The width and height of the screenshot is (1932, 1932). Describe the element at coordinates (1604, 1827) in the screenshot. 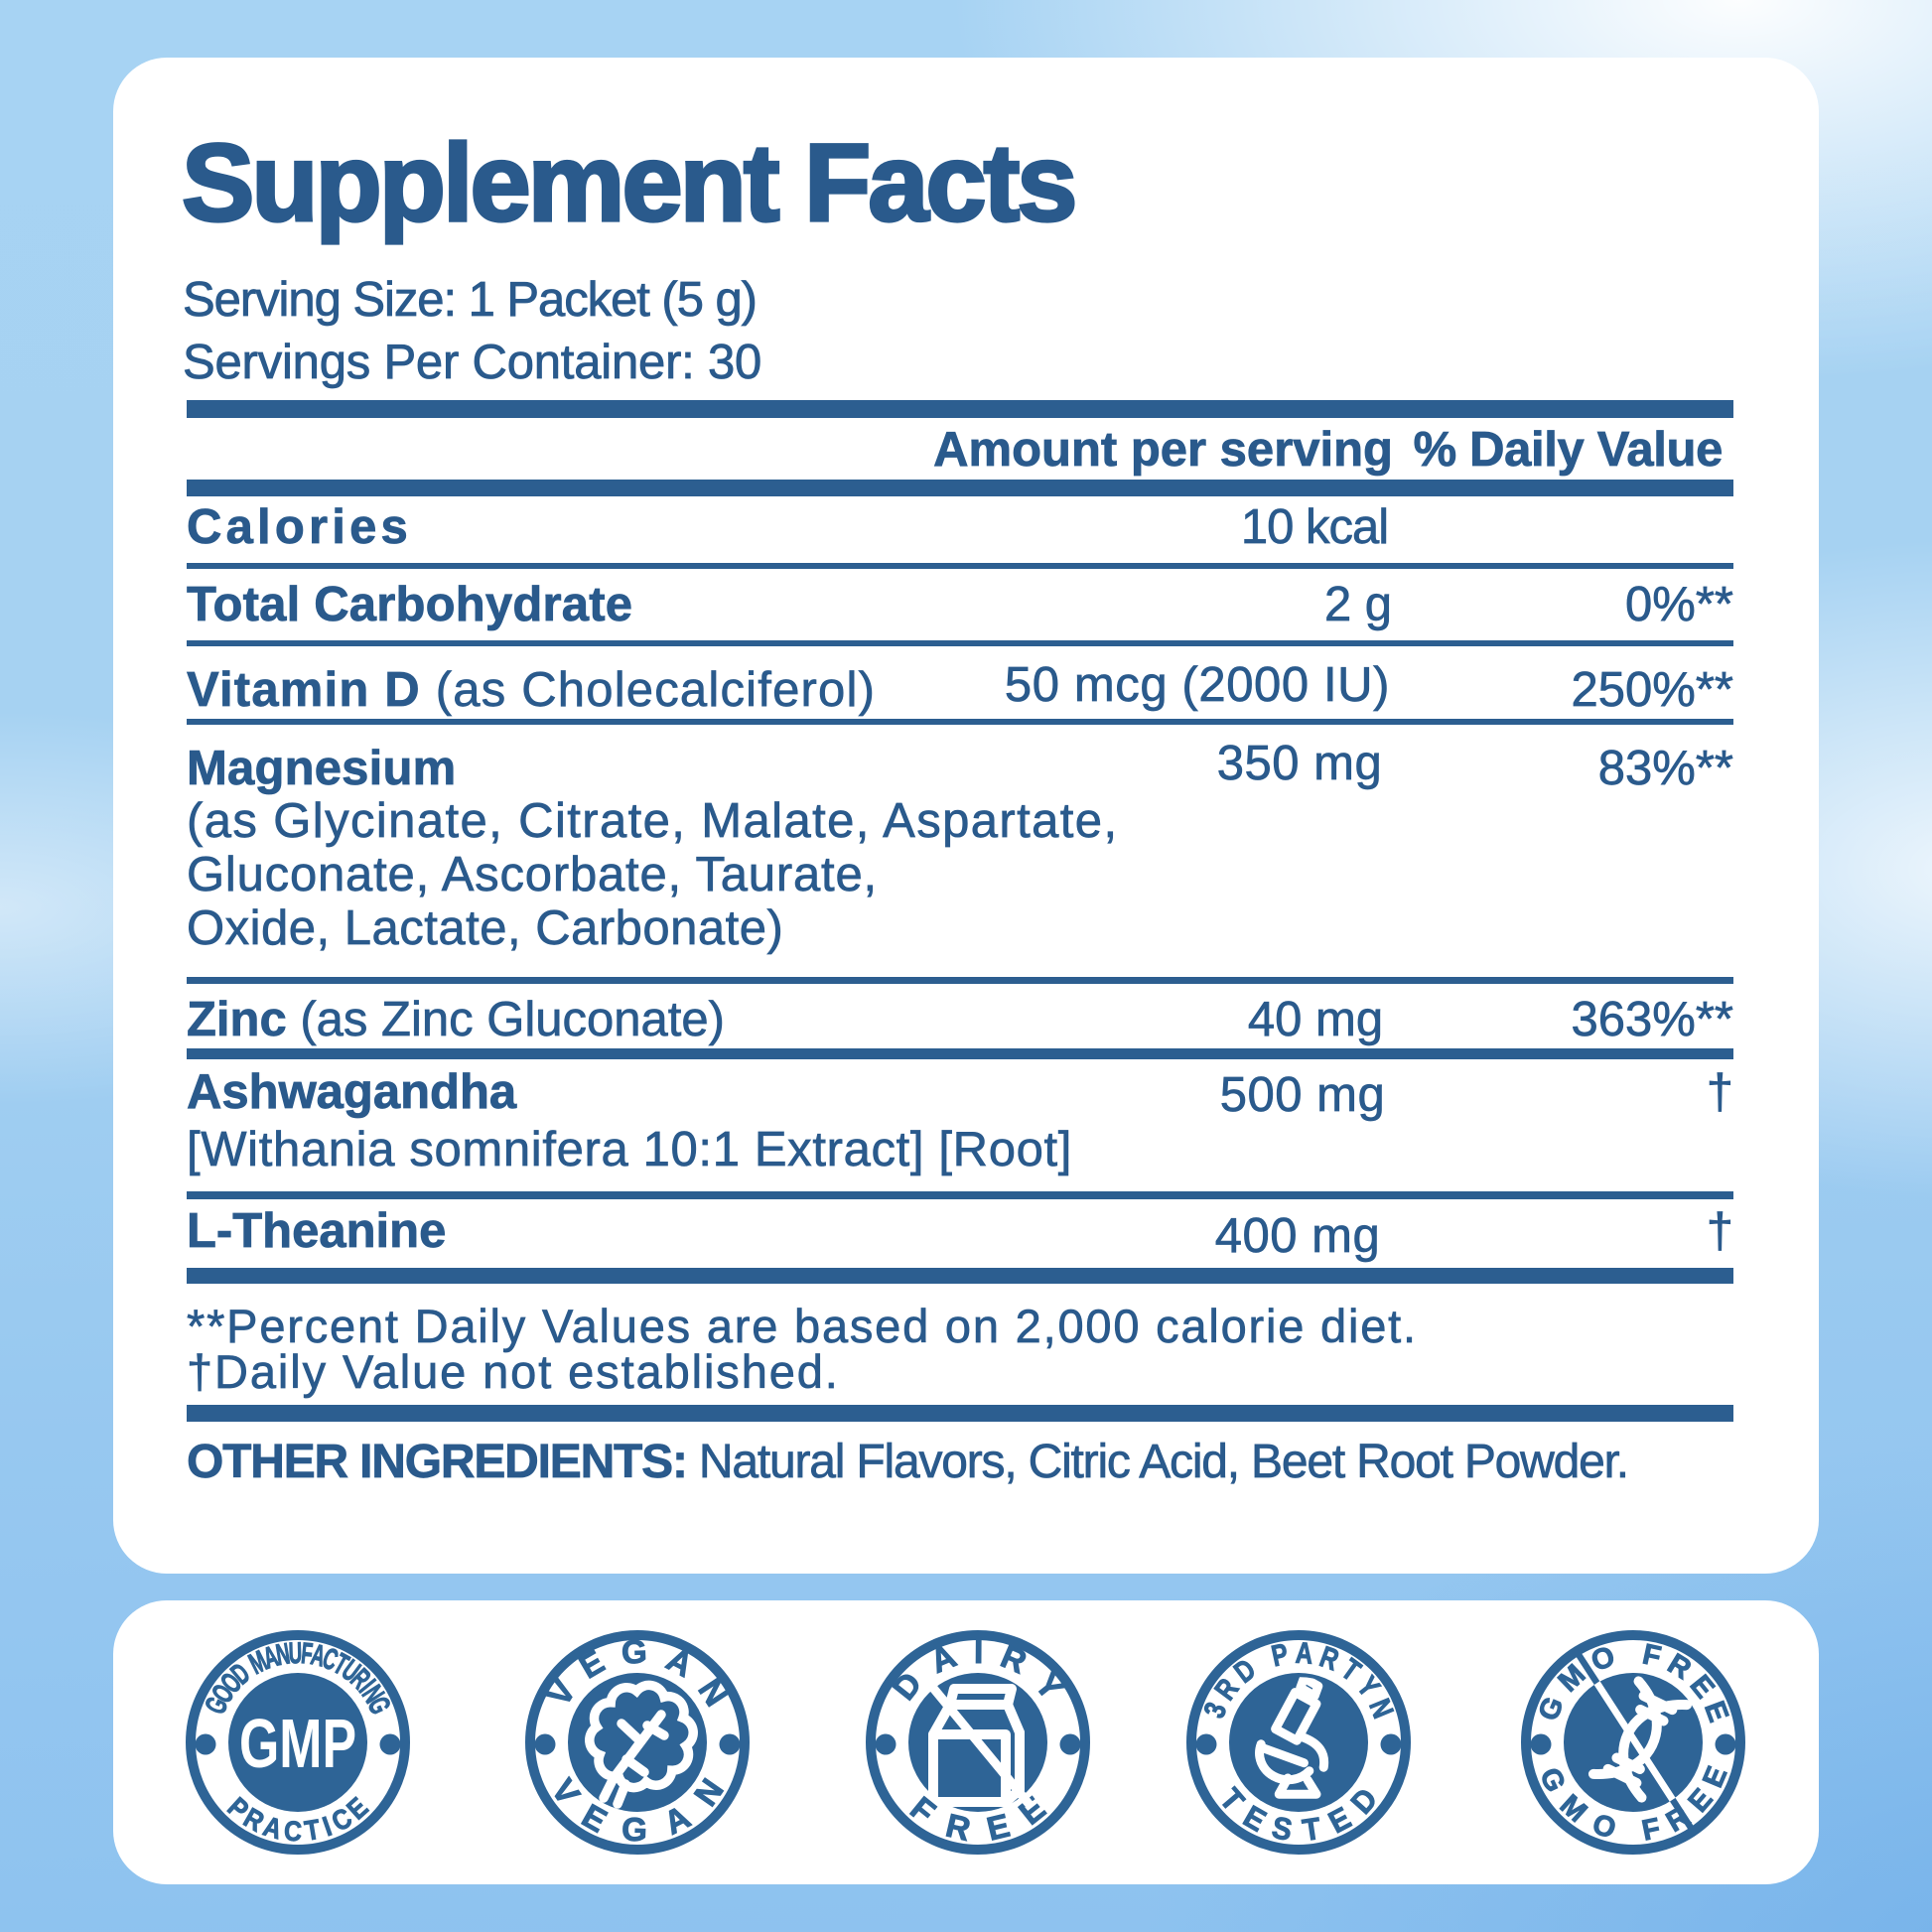

I see `svg-text: O` at that location.